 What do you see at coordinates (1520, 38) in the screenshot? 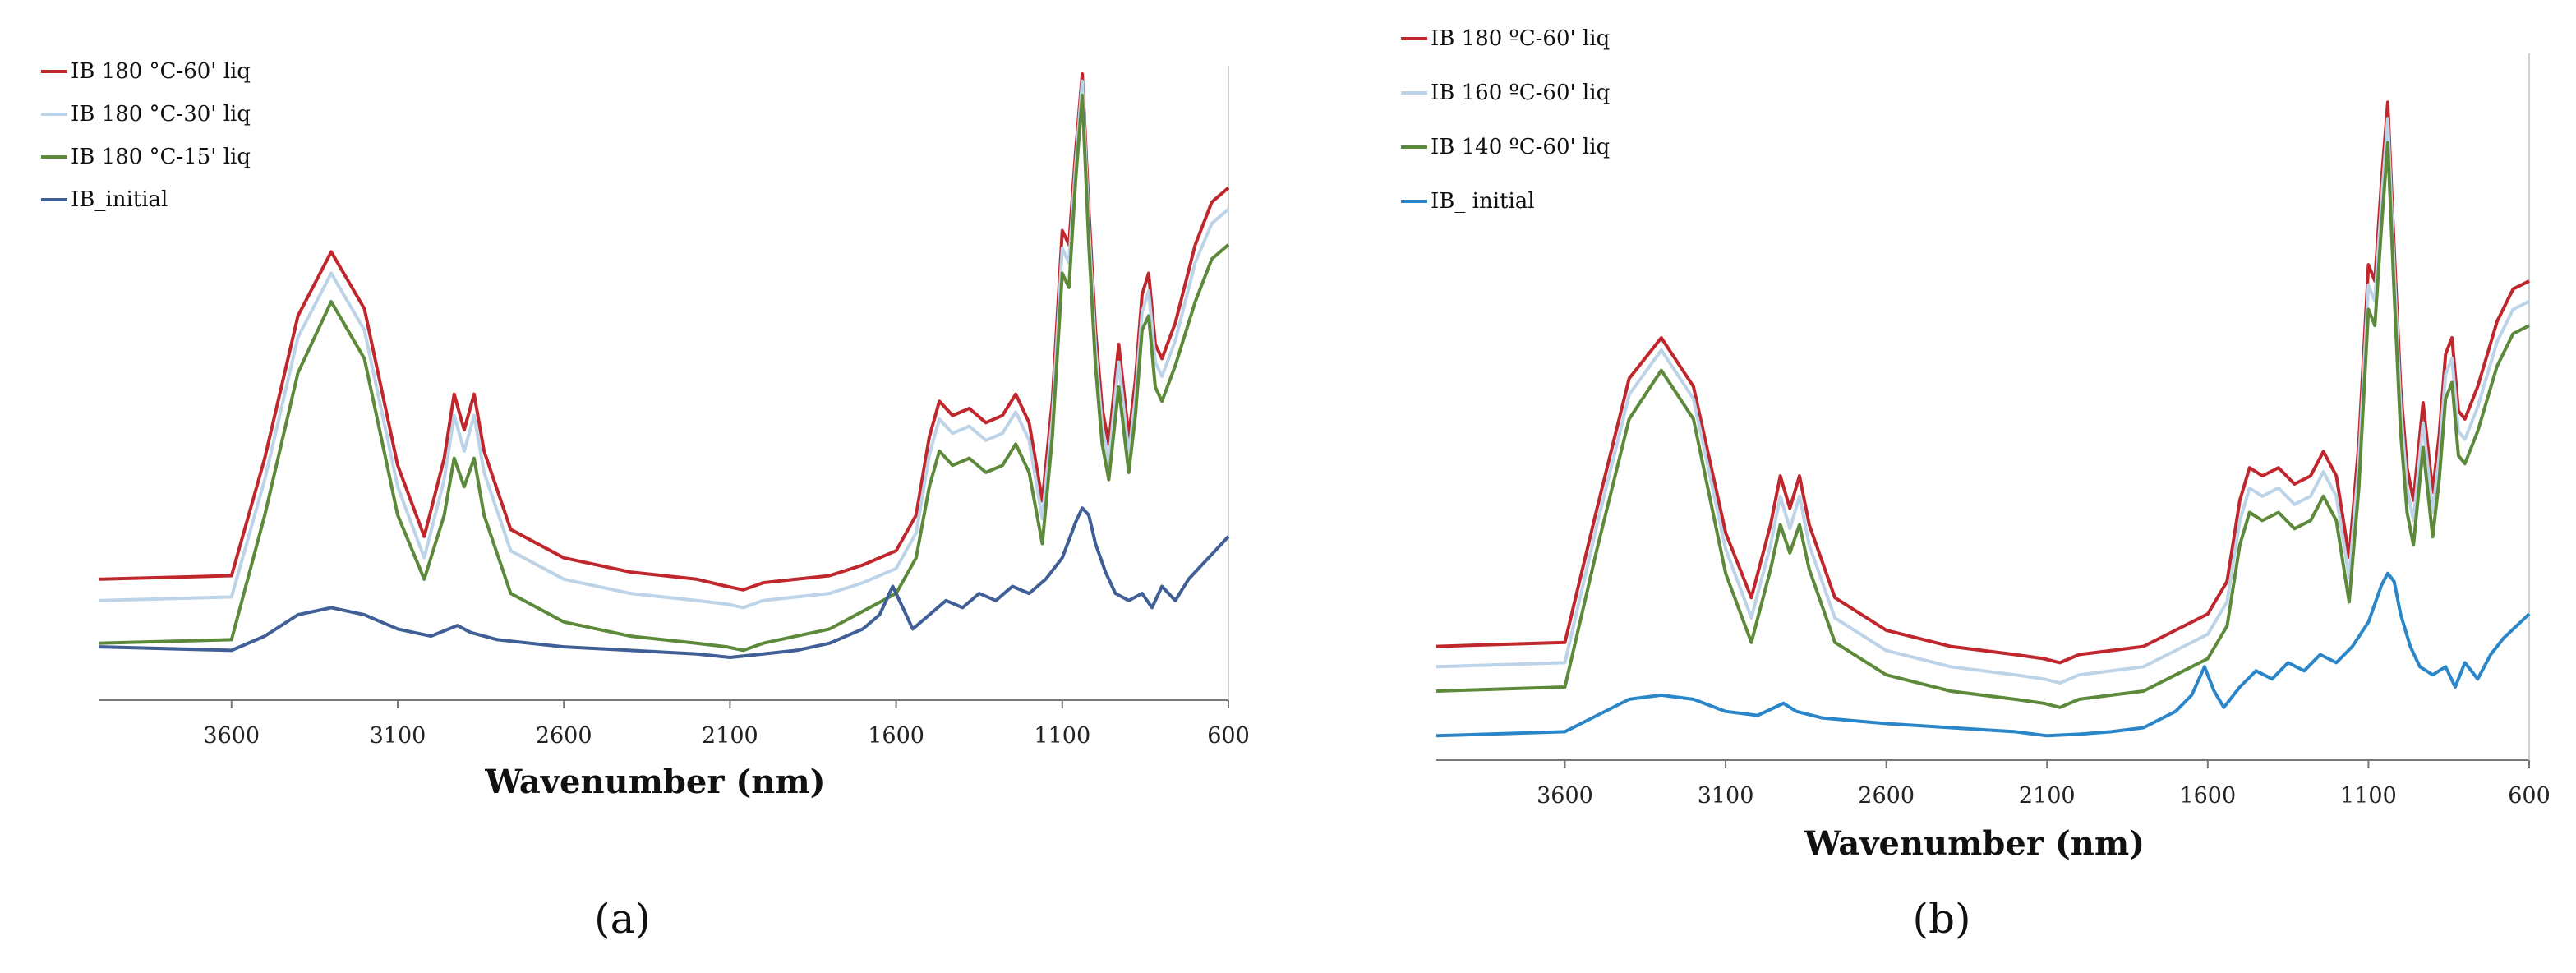
I see `legend-label: IB 180 ºC-60' liq` at bounding box center [1520, 38].